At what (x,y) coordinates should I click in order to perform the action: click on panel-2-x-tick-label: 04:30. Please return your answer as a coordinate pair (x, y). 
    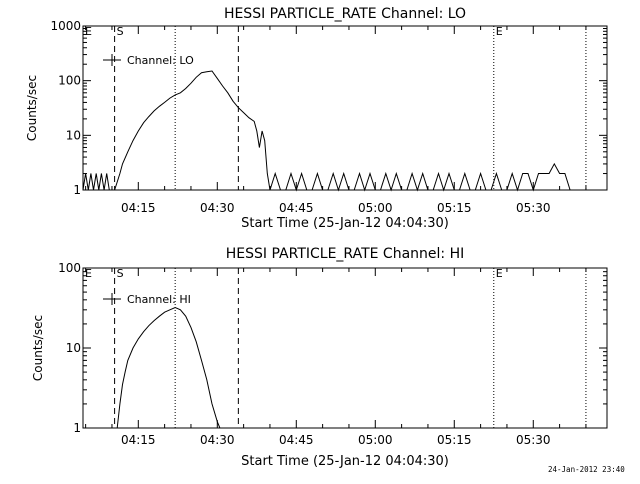
    Looking at the image, I should click on (217, 440).